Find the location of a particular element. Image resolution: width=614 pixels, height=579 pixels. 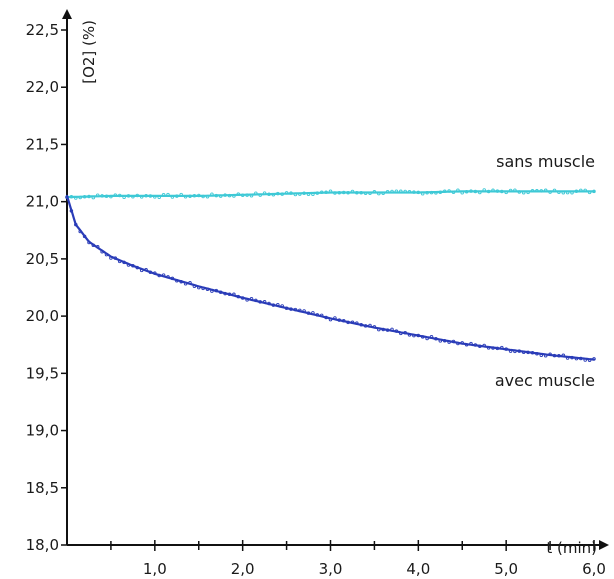

series-label-sans-muscle: sans muscle is located at coordinates (545, 161).